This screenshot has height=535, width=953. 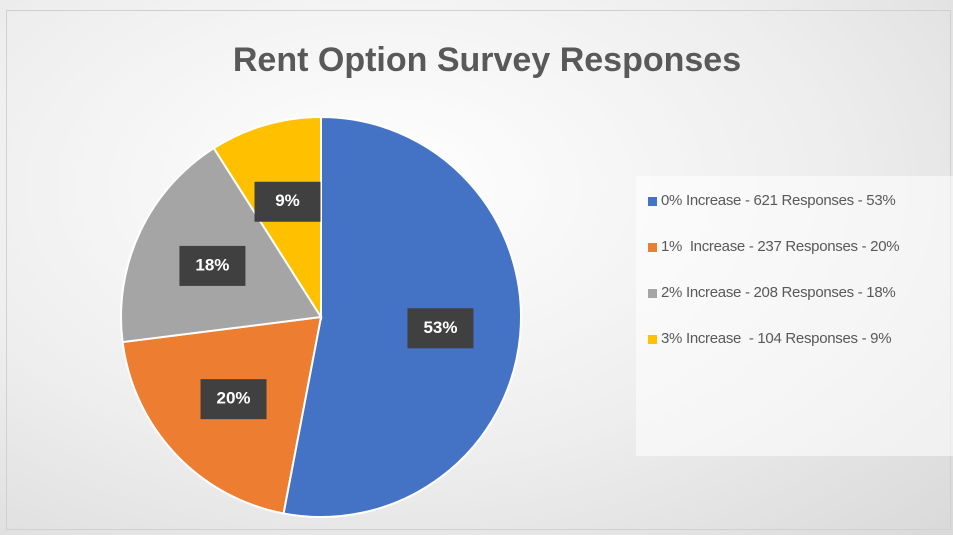 I want to click on pie-slice, so click(x=221, y=245).